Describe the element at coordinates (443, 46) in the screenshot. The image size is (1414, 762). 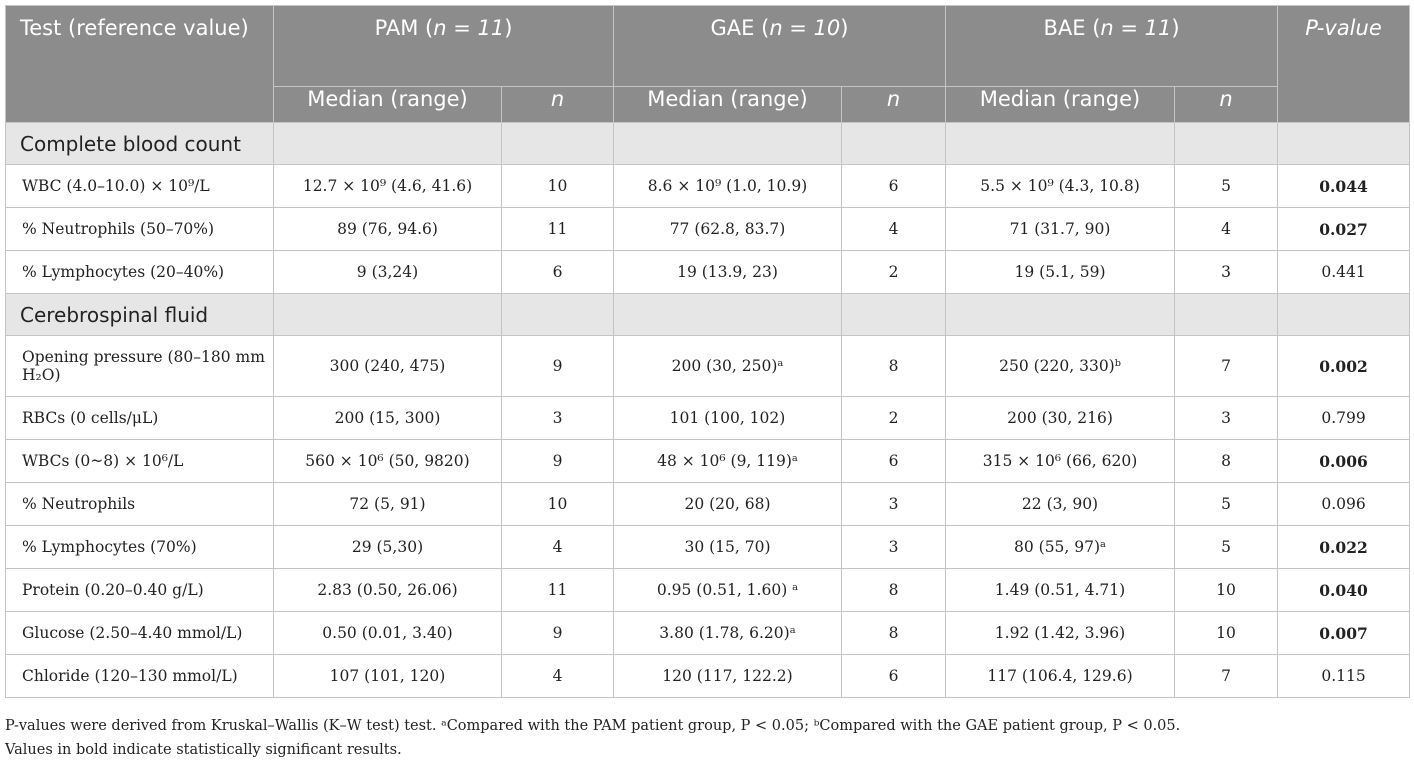
I see `header-group-pam: PAM (n = 11)` at that location.